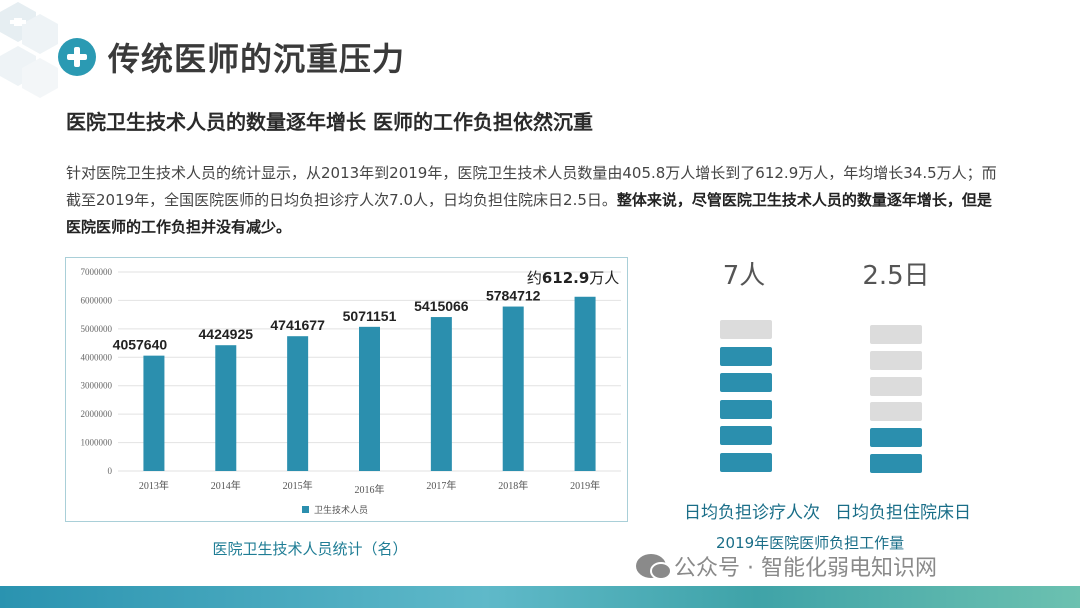  Describe the element at coordinates (513, 296) in the screenshot. I see `data-label: 5784712` at that location.